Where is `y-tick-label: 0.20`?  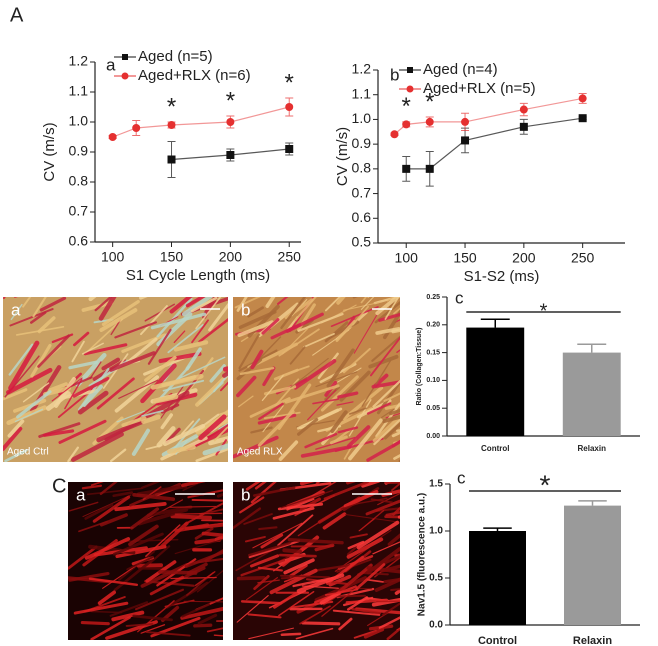 y-tick-label: 0.20 is located at coordinates (433, 325).